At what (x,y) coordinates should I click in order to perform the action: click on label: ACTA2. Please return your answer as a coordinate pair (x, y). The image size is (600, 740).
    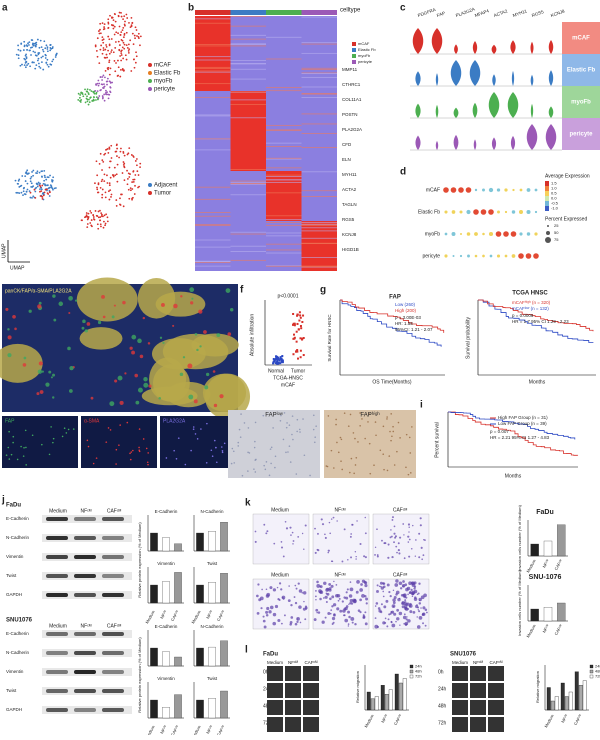
    Looking at the image, I should click on (500, 13).